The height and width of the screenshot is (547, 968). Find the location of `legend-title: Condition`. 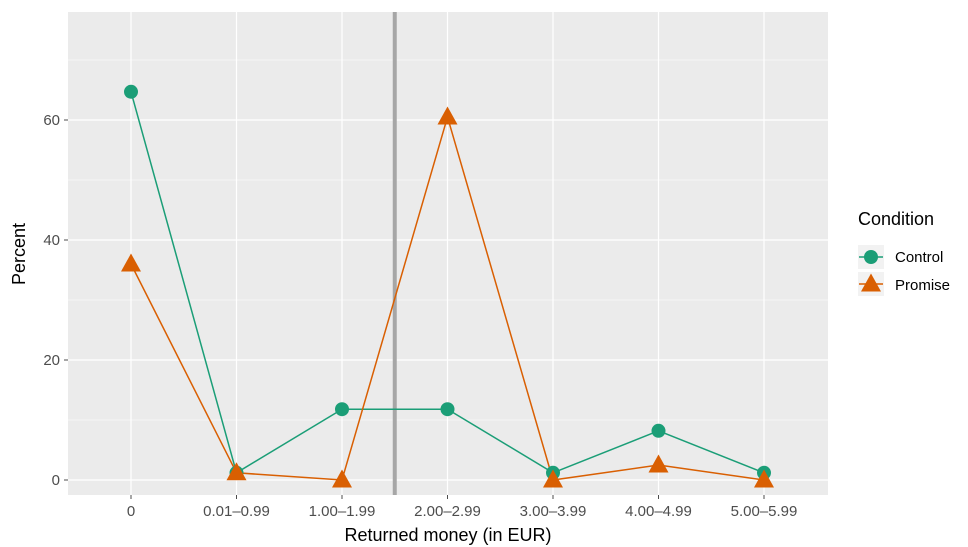

legend-title: Condition is located at coordinates (896, 219).